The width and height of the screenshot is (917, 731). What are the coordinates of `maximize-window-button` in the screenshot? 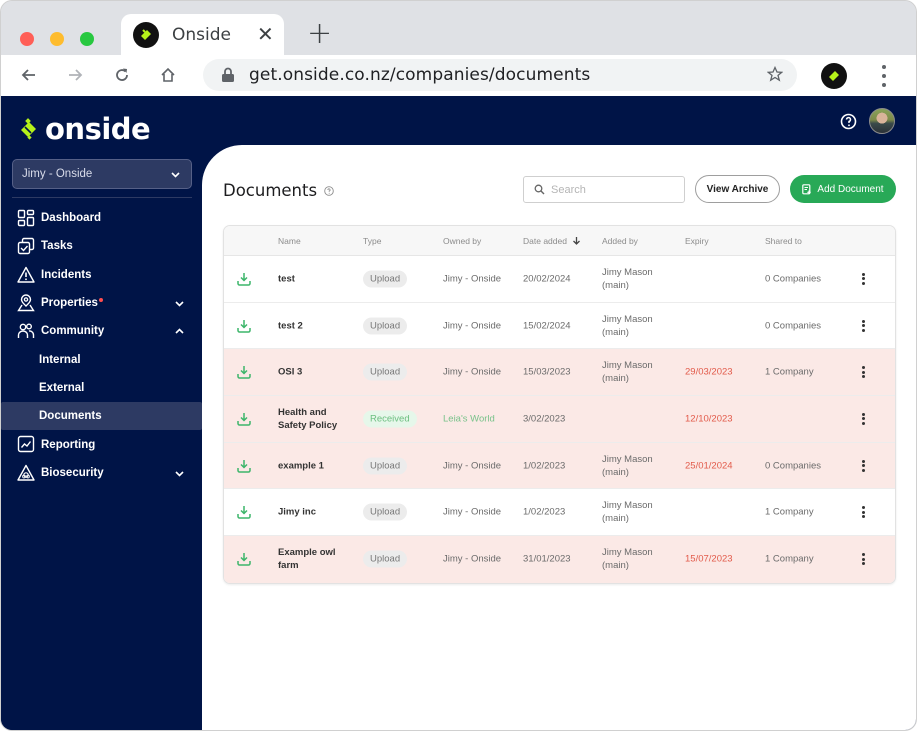 It's located at (87, 39).